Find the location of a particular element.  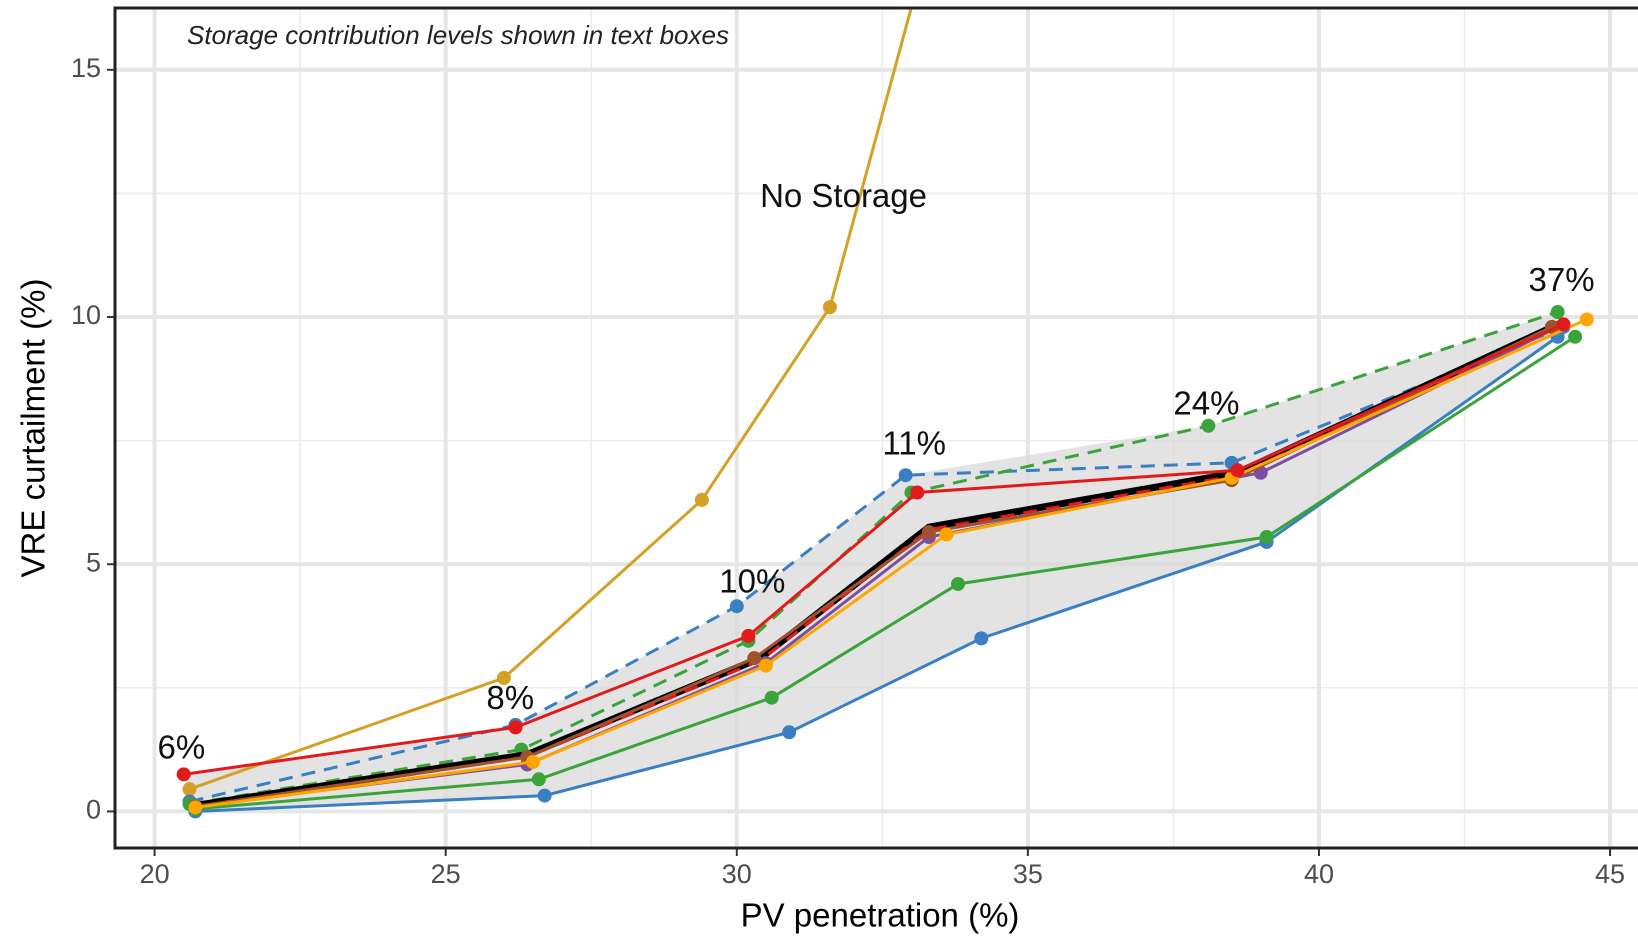

x-tick-label: 25 is located at coordinates (446, 874).